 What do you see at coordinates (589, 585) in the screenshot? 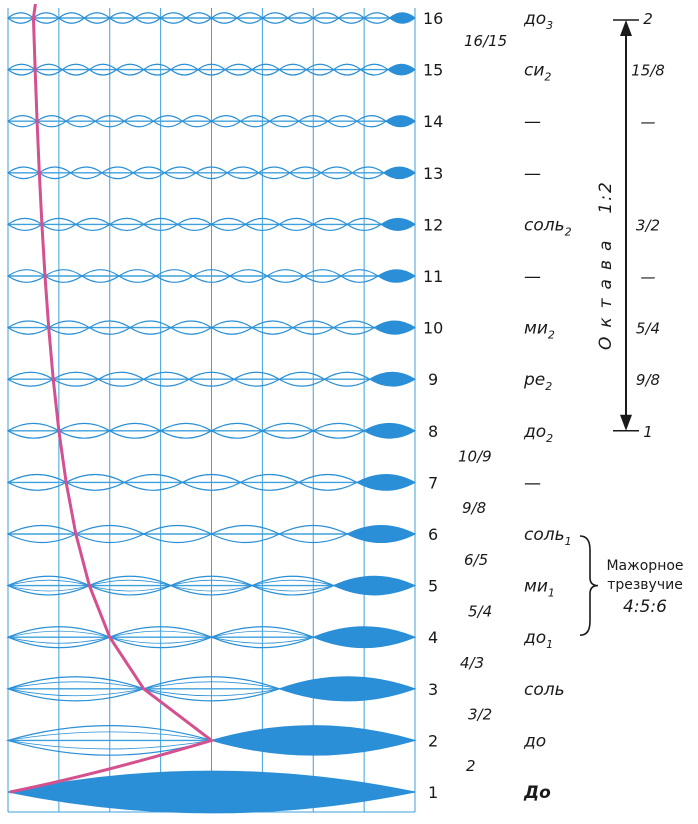
I see `triad-brace` at bounding box center [589, 585].